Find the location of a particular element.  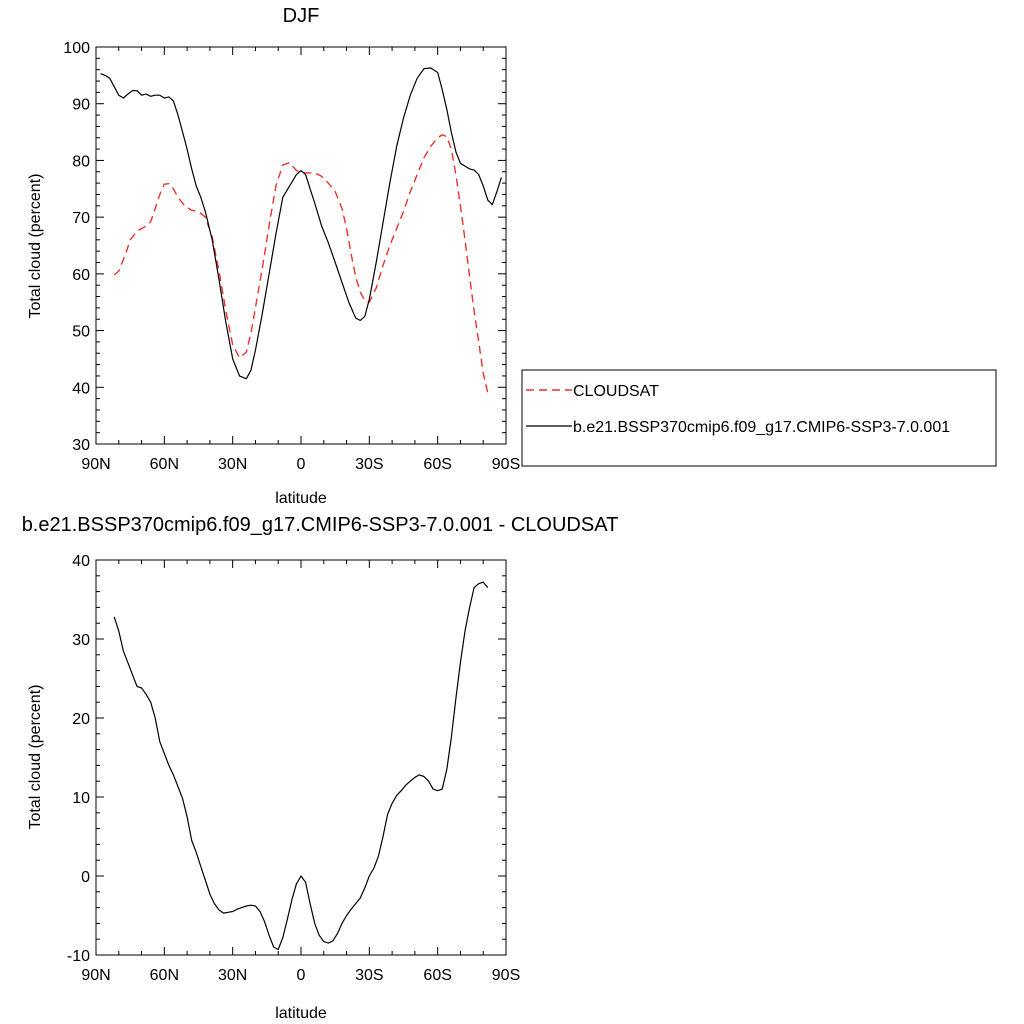

bottom-x-tick-label: 30S is located at coordinates (369, 975).